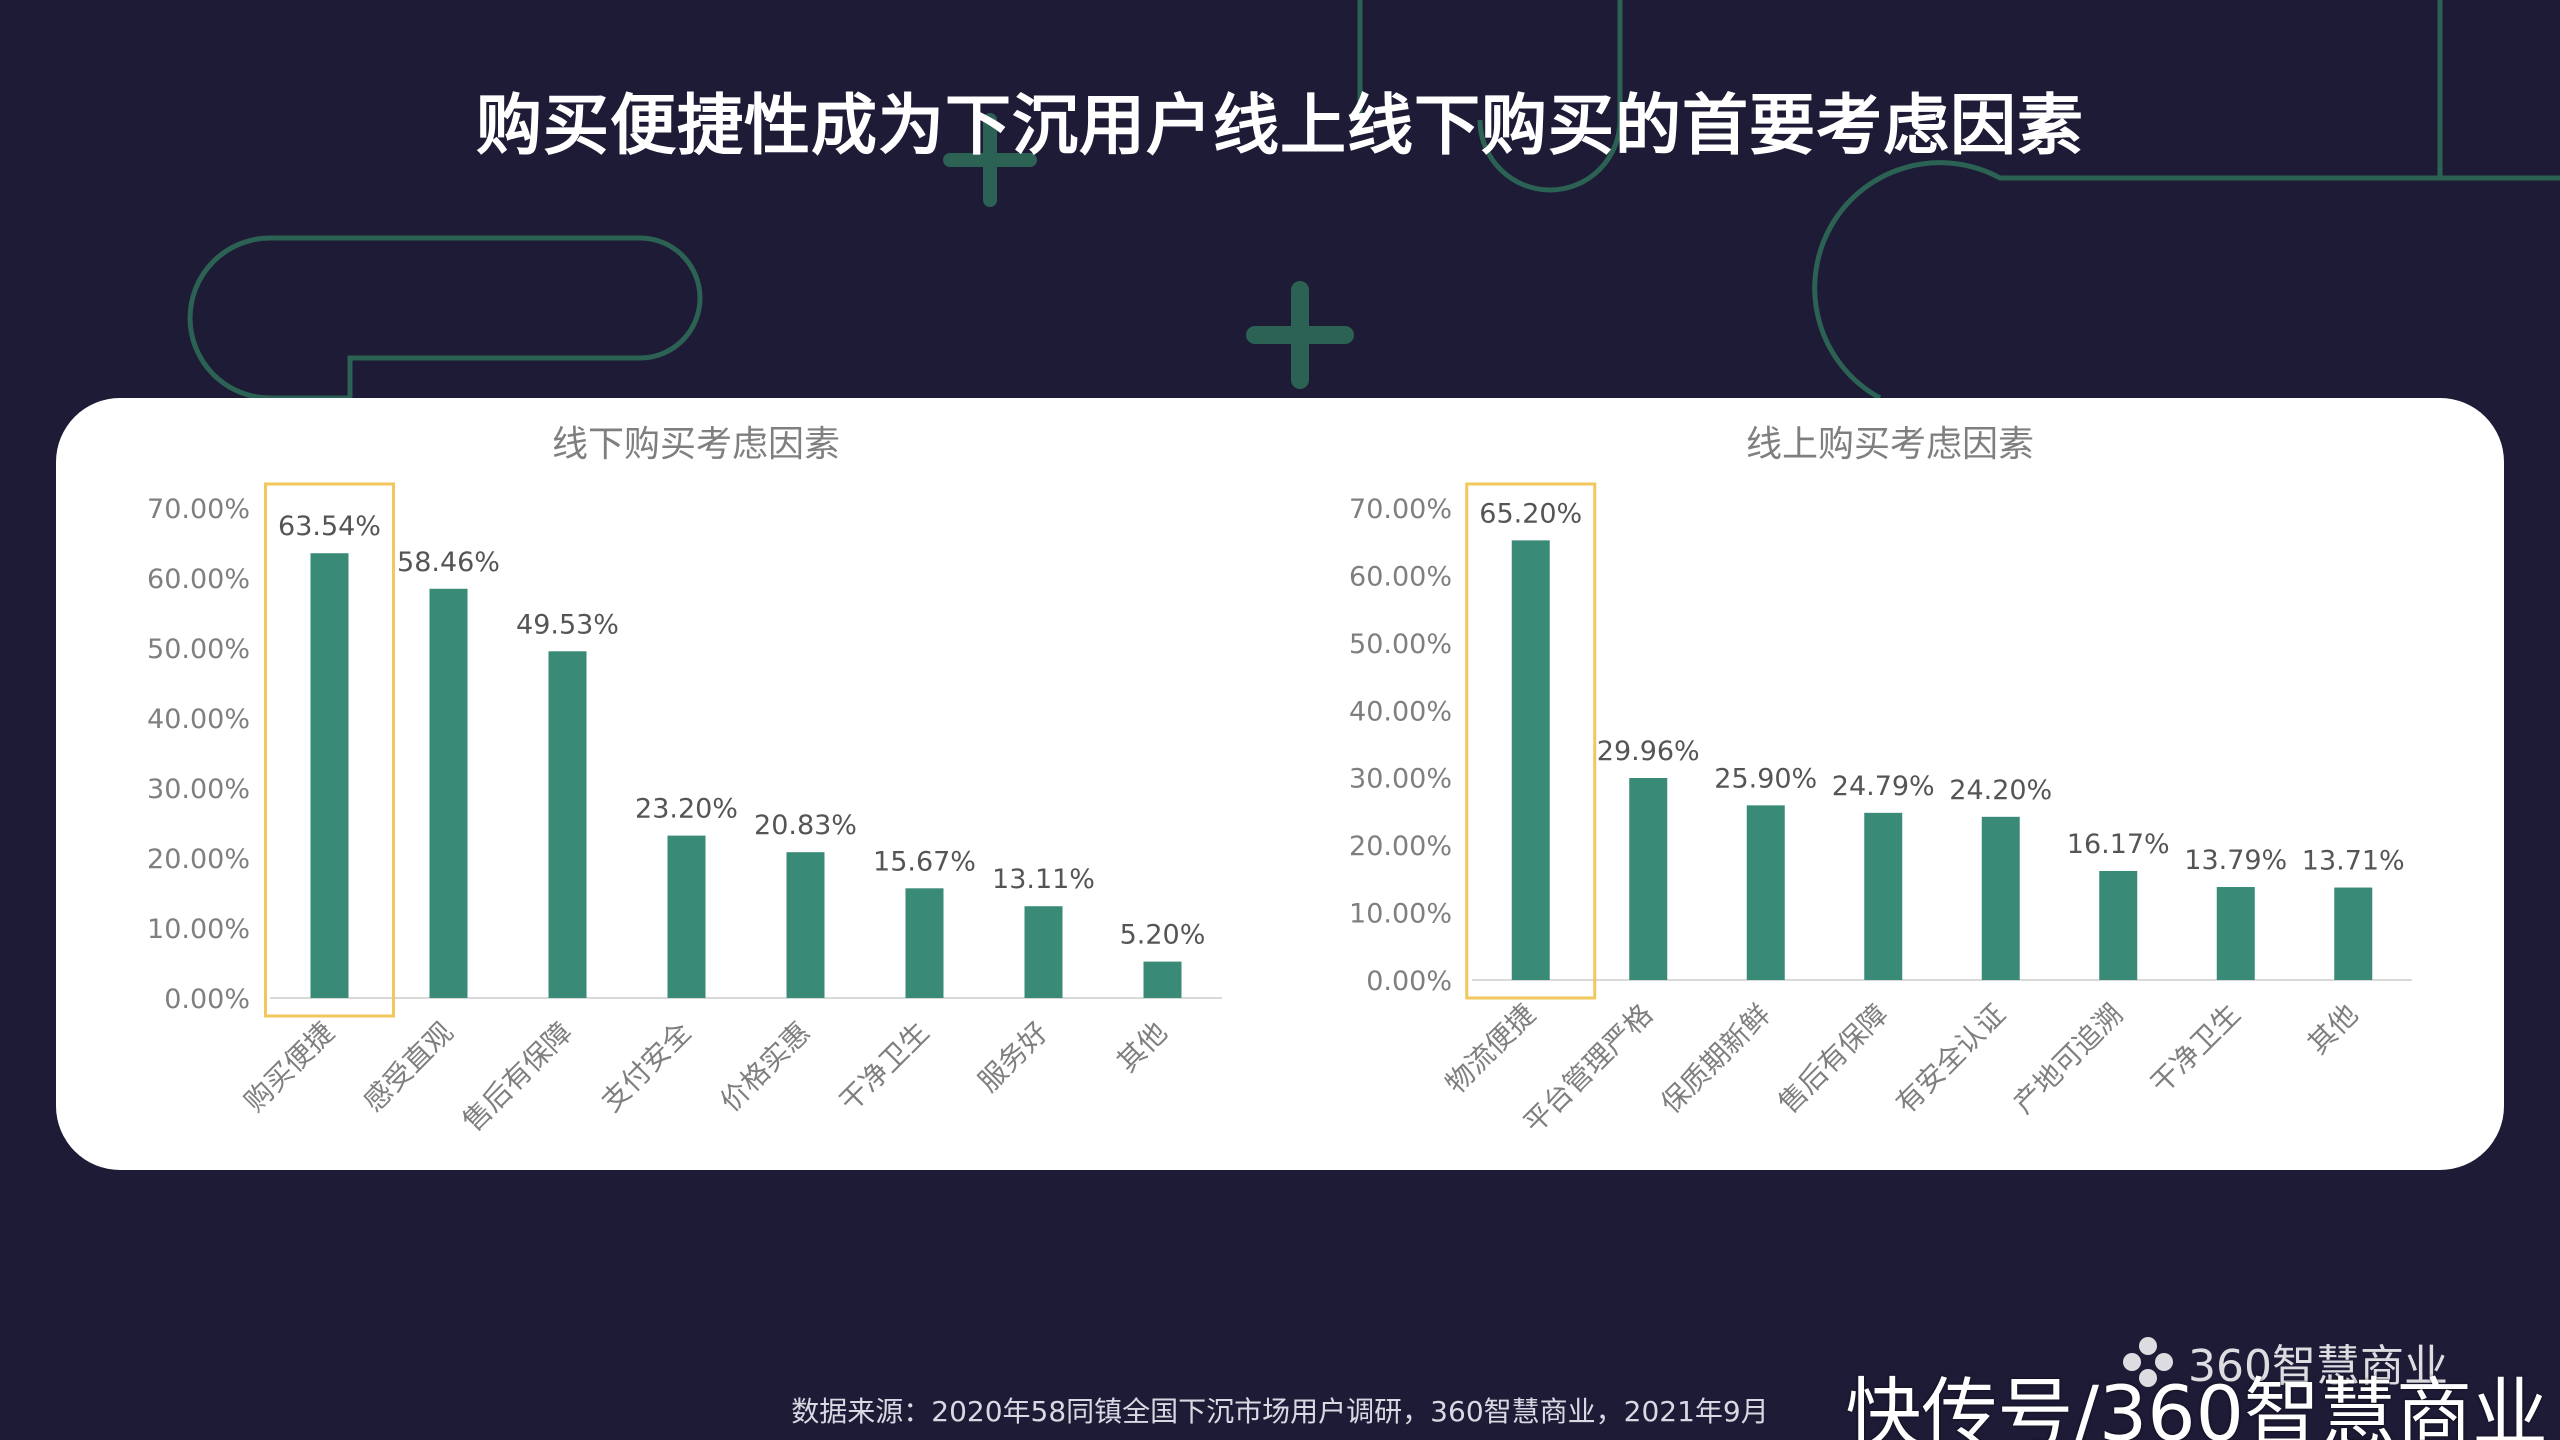 The width and height of the screenshot is (2560, 1440). I want to click on chart1-ytick-label: 70.00%, so click(198, 509).